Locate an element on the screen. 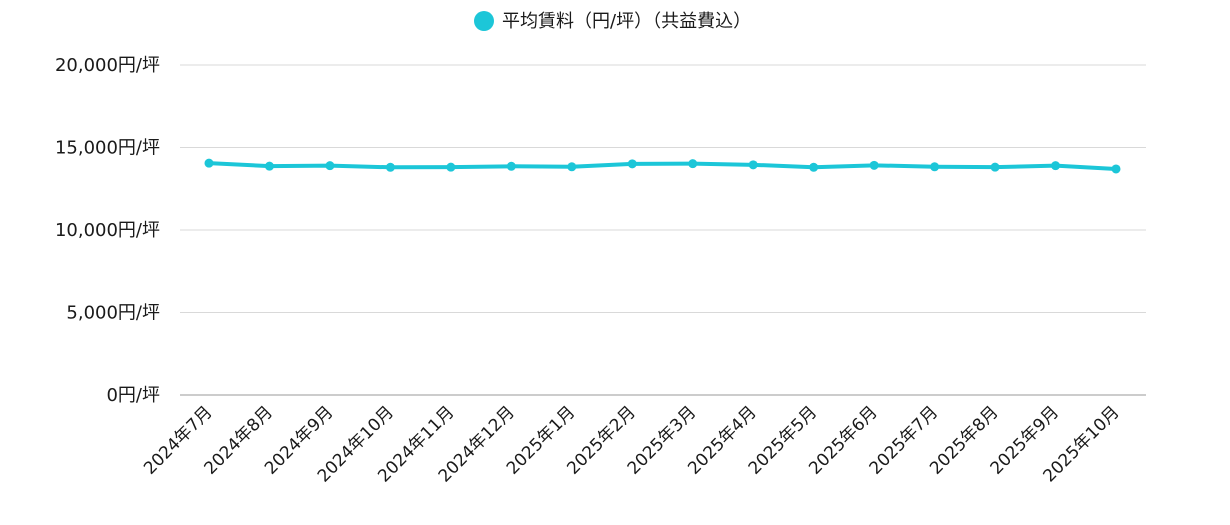 Image resolution: width=1230 pixels, height=525 pixels. legend: 平均賃料（円/坪）（共益費込） is located at coordinates (612, 21).